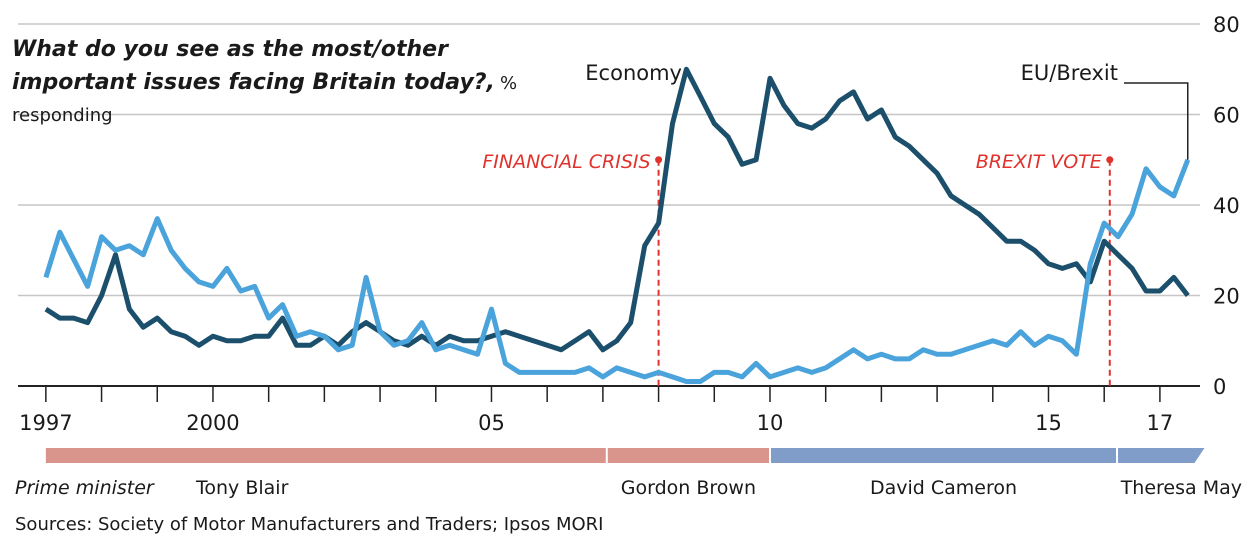 This screenshot has width=1260, height=552. I want to click on pm-name: Gordon Brown, so click(688, 488).